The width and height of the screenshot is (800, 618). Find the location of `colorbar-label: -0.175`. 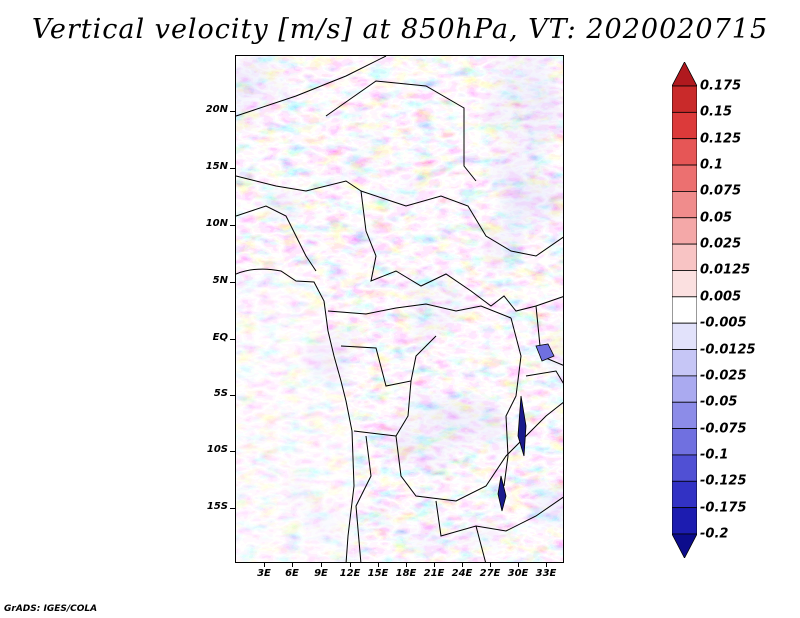

colorbar-label: -0.175 is located at coordinates (723, 508).